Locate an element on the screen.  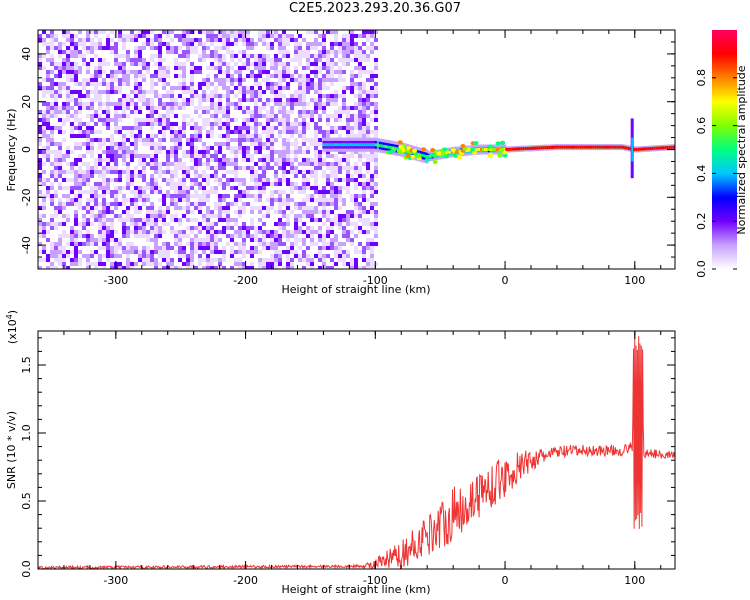
spec-ytick-label: 20 is located at coordinates (26, 102).